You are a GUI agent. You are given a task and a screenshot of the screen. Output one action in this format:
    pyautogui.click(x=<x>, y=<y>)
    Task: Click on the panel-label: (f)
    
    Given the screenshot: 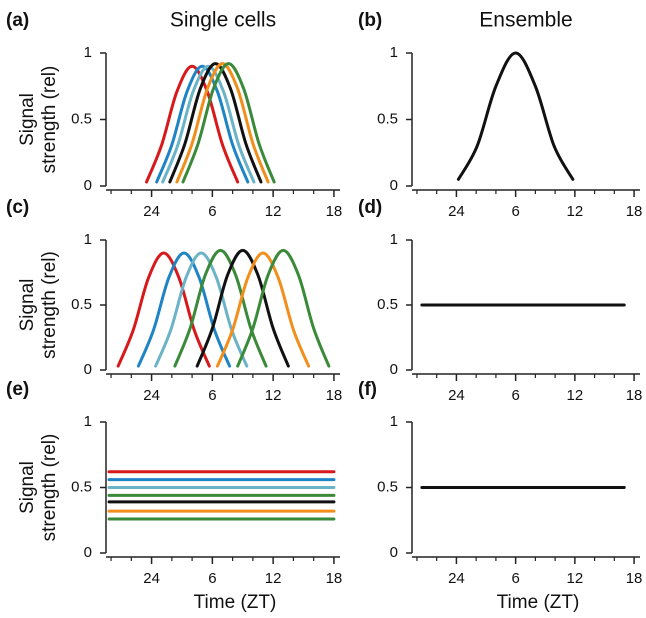 What is the action you would take?
    pyautogui.click(x=367, y=389)
    